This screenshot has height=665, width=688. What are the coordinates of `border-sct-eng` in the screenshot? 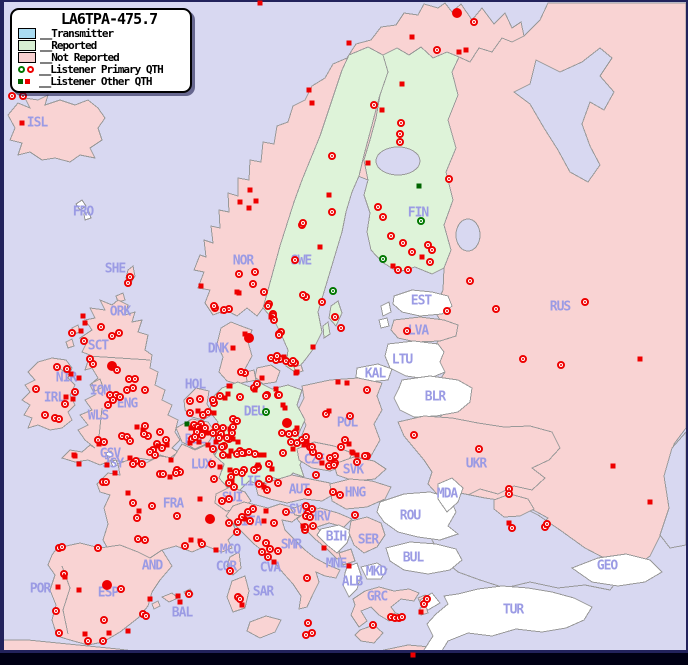 It's located at (119, 358).